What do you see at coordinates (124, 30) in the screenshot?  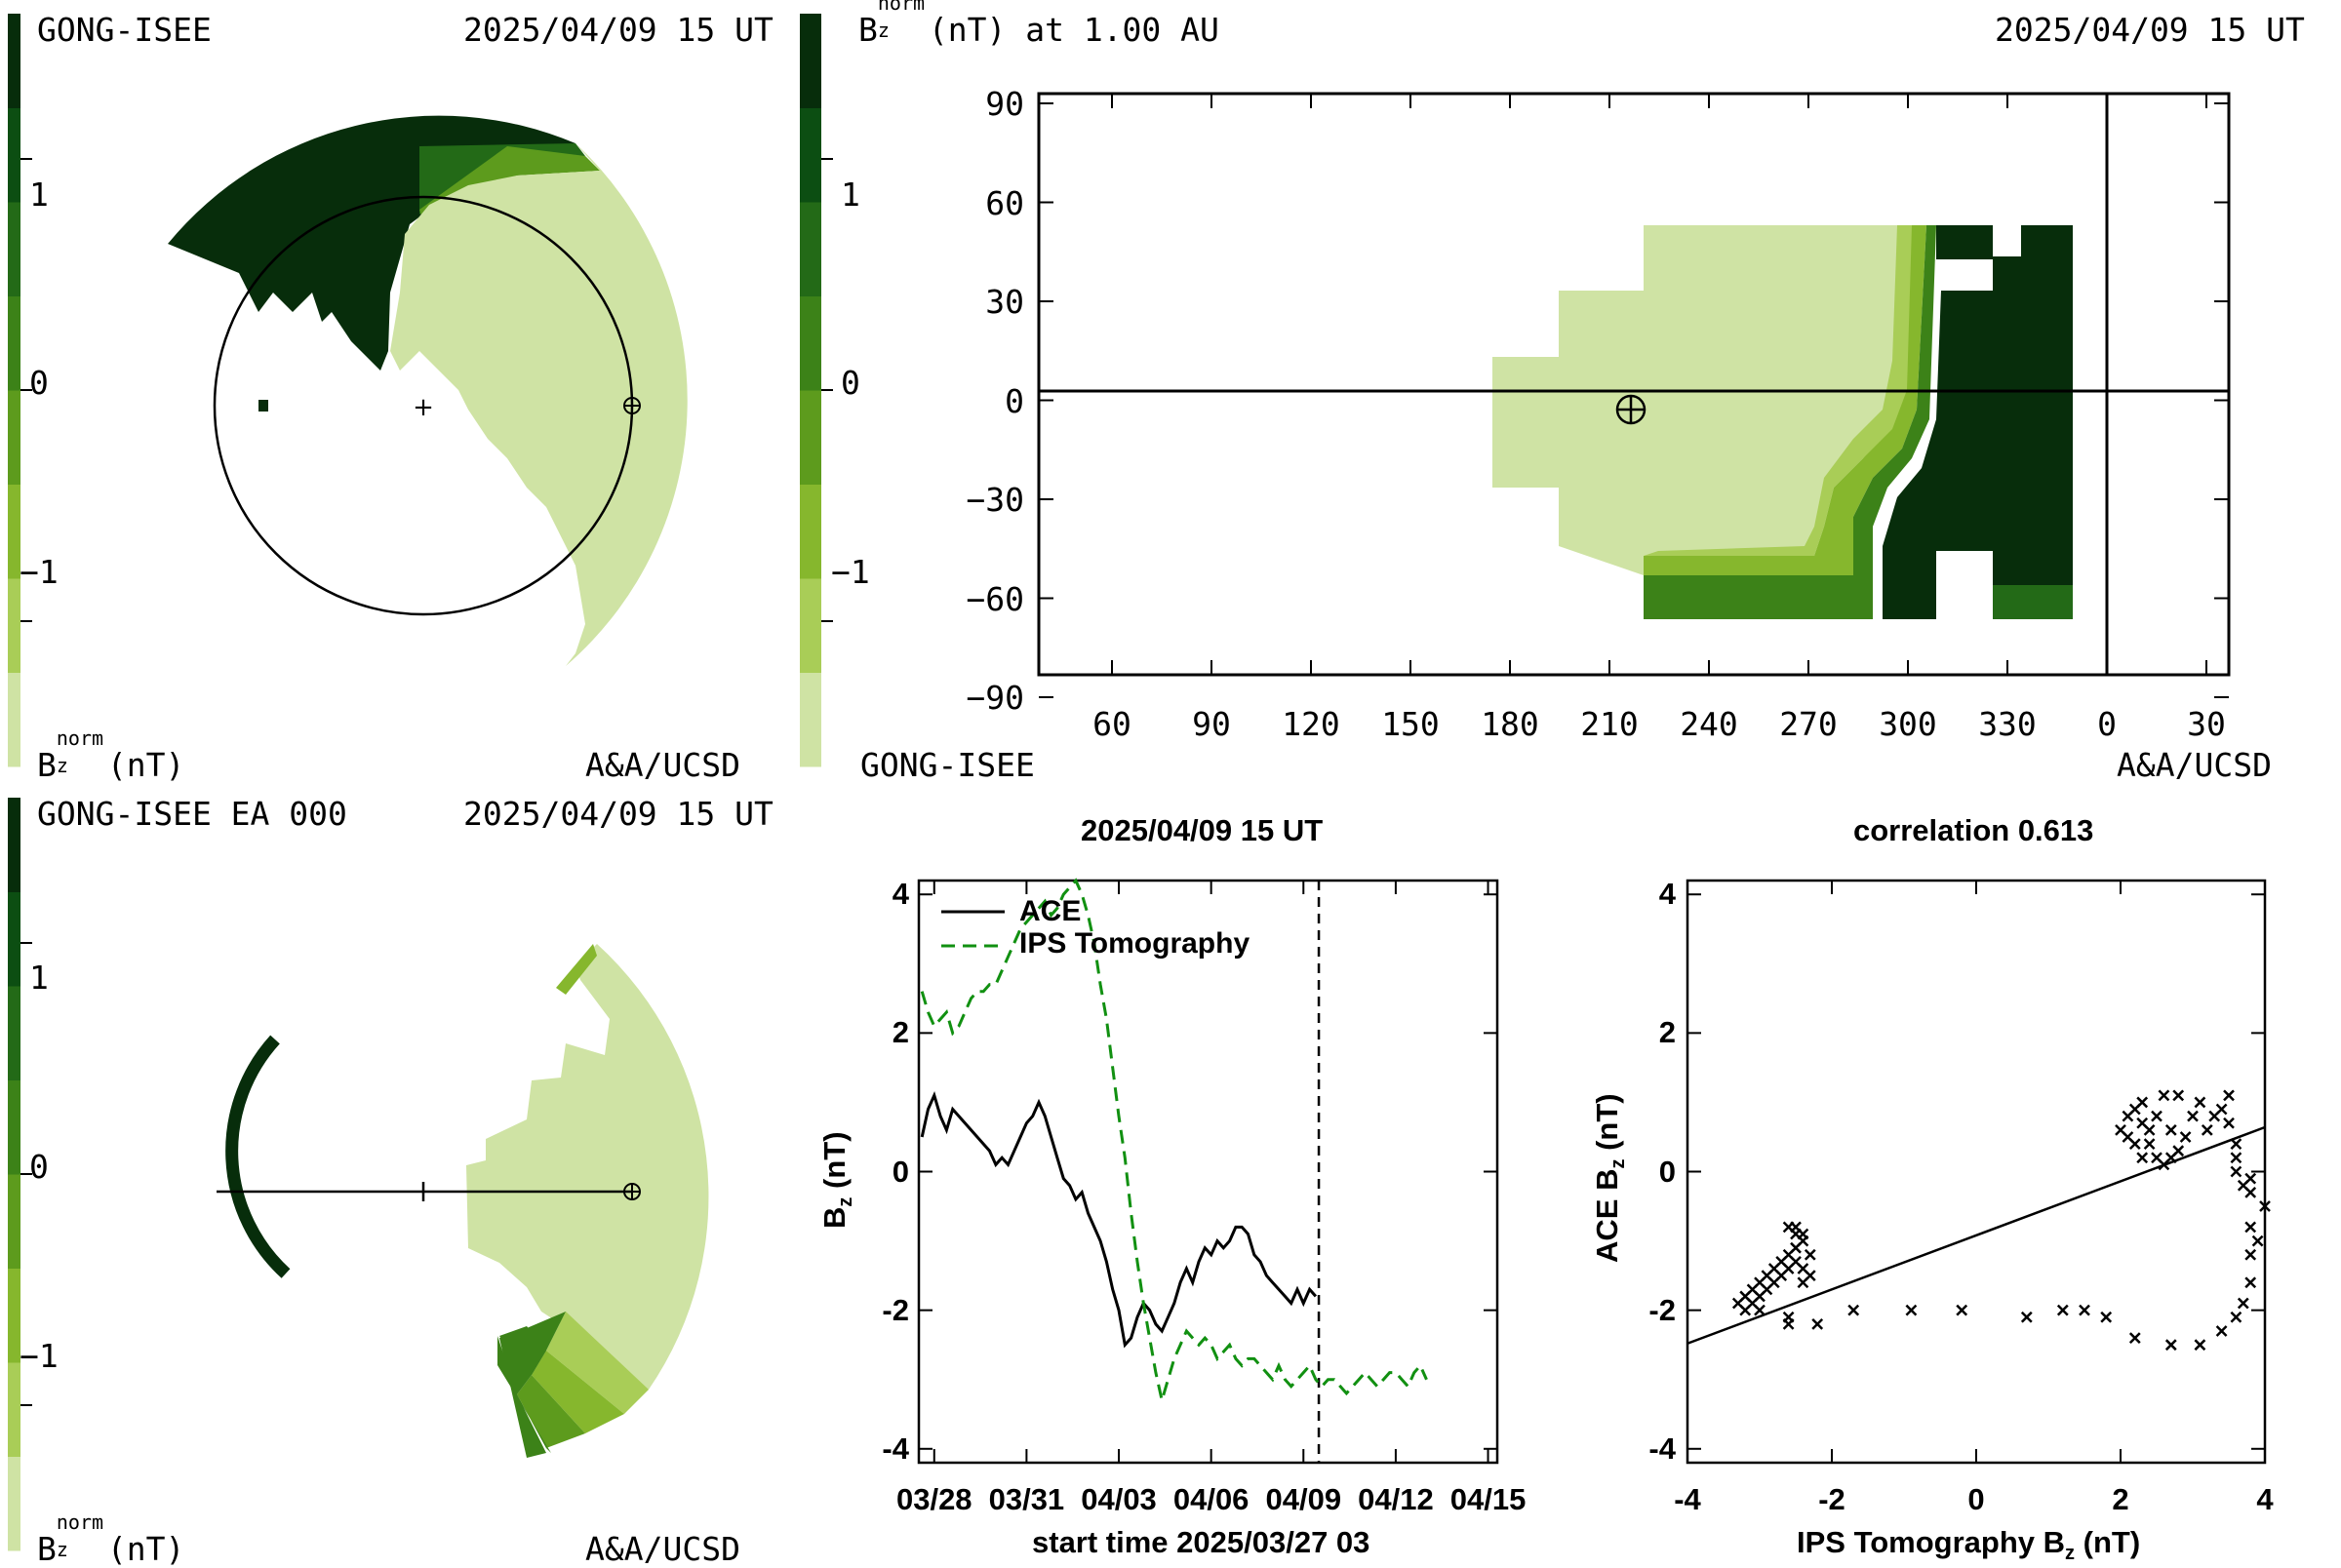 I see `tl-source-label: GONG-ISEE` at bounding box center [124, 30].